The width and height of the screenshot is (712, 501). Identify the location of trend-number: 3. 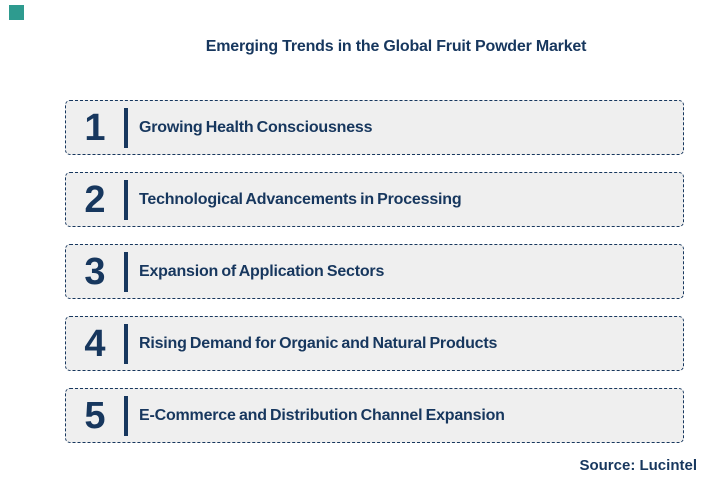
(95, 271).